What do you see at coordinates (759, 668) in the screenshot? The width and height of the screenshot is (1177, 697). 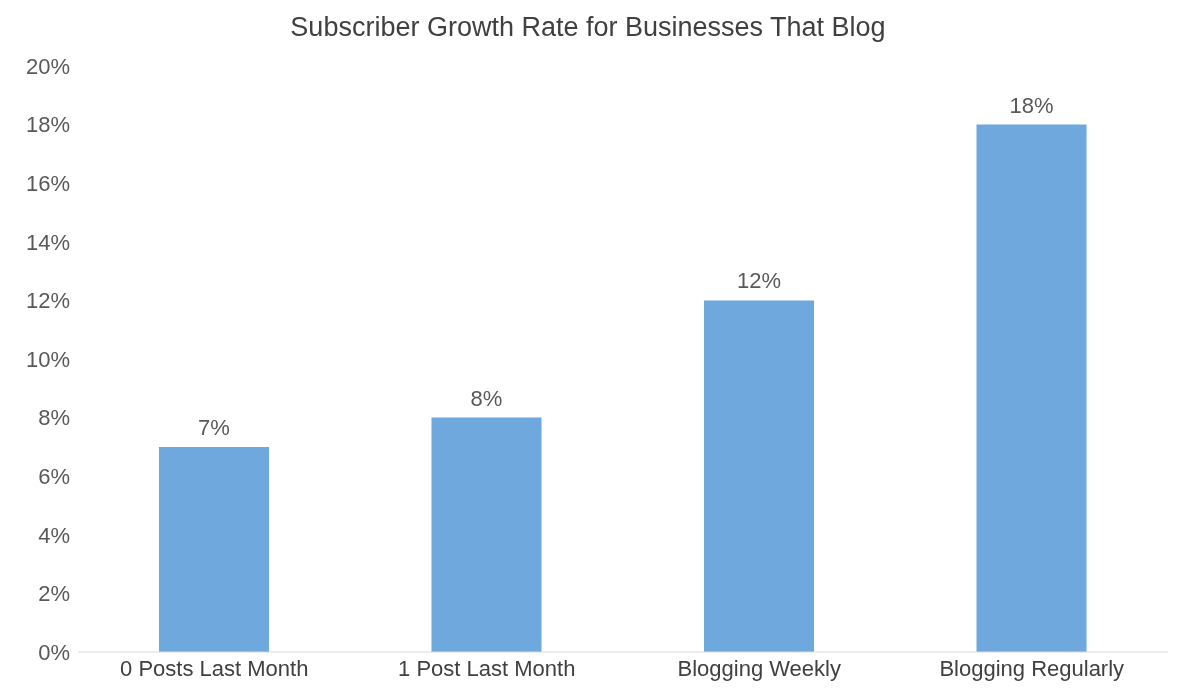 I see `x-tick-label: Blogging Weekly` at bounding box center [759, 668].